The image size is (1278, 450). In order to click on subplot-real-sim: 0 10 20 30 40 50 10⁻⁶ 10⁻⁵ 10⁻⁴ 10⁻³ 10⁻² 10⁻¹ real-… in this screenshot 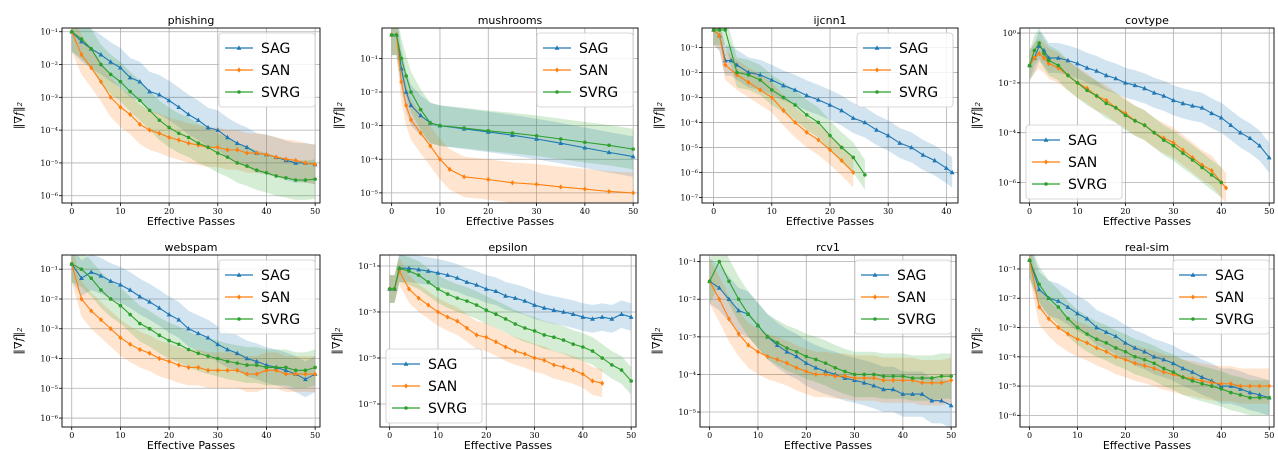, I will do `click(1122, 345)`.